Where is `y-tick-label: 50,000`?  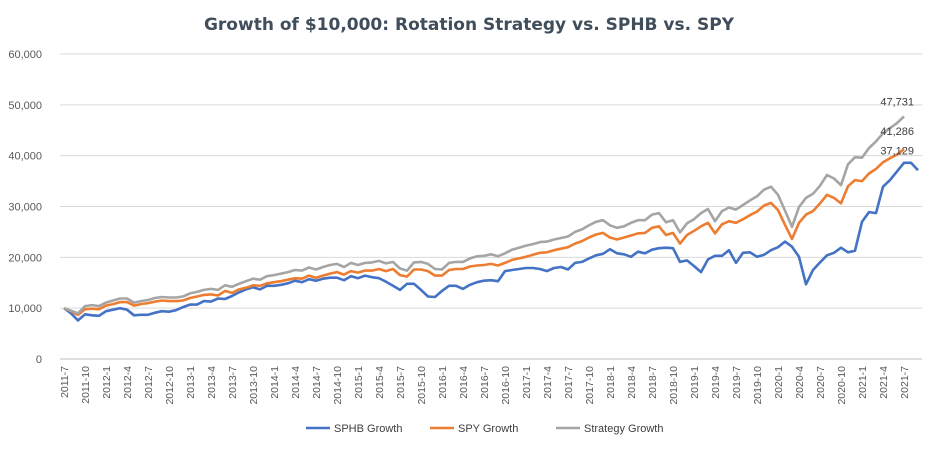 y-tick-label: 50,000 is located at coordinates (25, 106).